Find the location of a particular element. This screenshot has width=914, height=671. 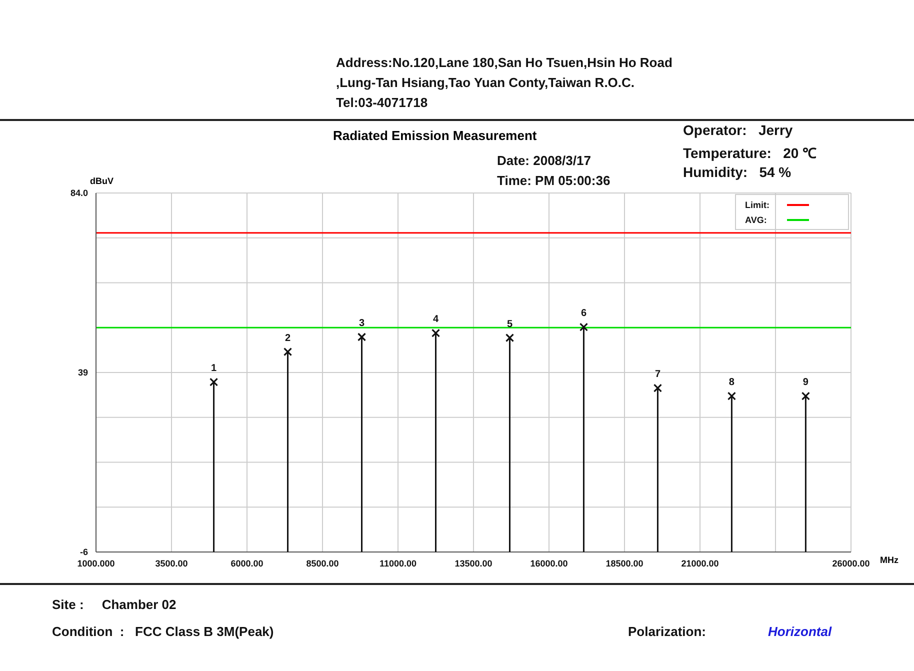

x-tick-label: 8500.00 is located at coordinates (322, 563).